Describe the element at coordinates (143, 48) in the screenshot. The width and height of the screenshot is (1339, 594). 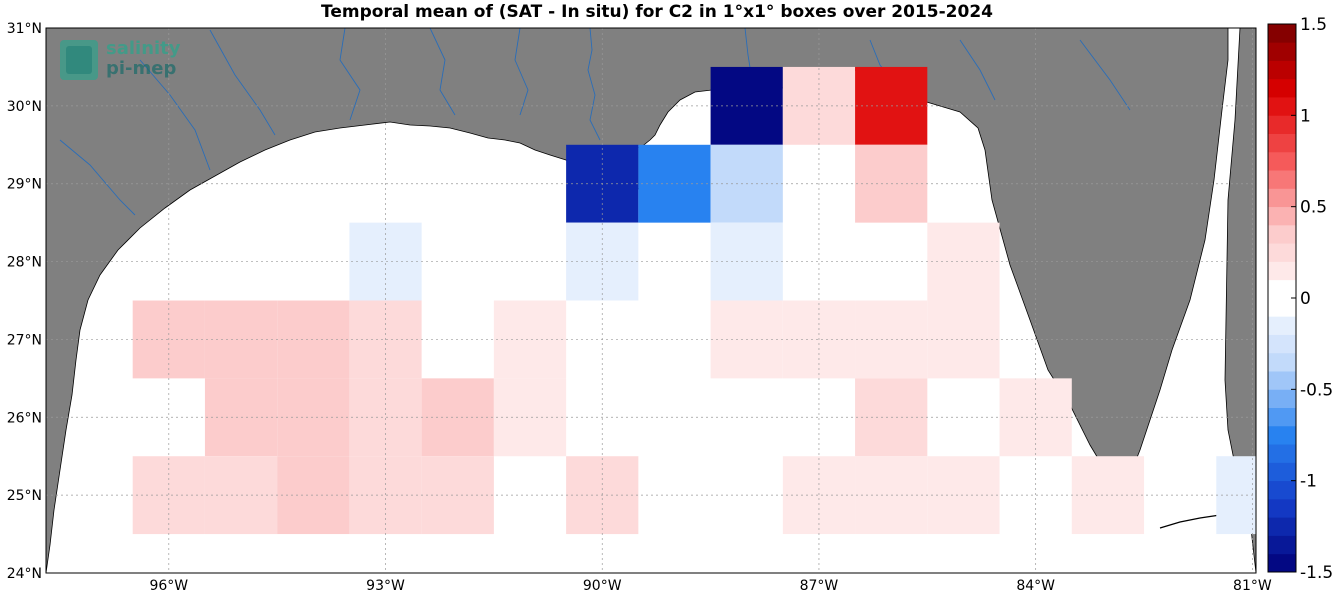
I see `logo-line-1: salinity` at that location.